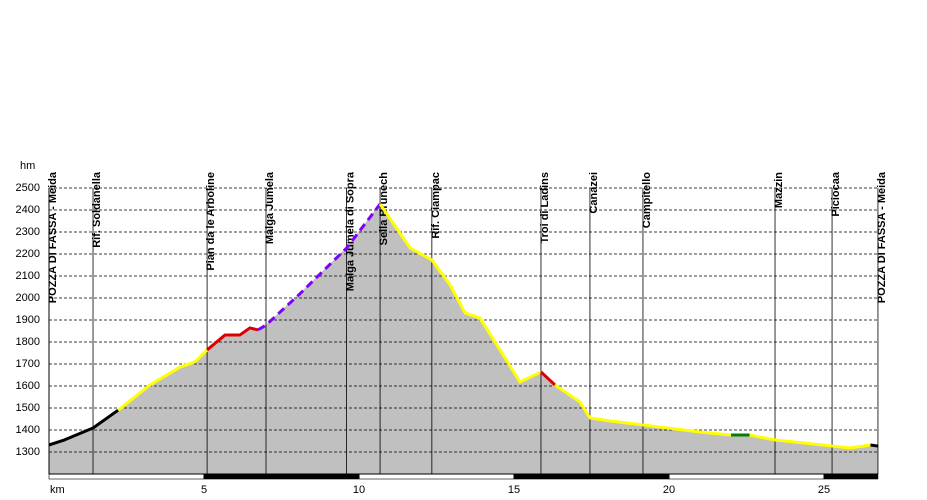 This screenshot has height=500, width=927. Describe the element at coordinates (779, 190) in the screenshot. I see `waypoint-label: Mazzin` at that location.